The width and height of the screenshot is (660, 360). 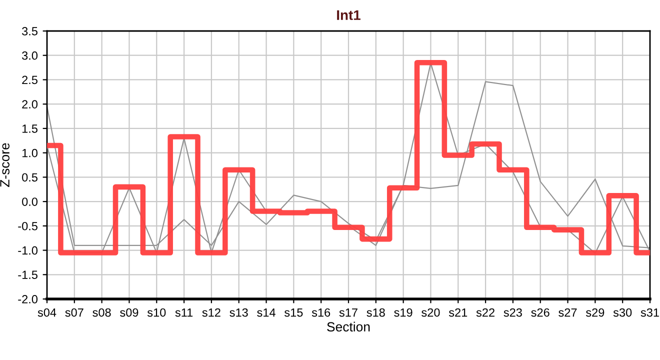 I want to click on y-tick-label: -1.5, so click(x=28, y=275).